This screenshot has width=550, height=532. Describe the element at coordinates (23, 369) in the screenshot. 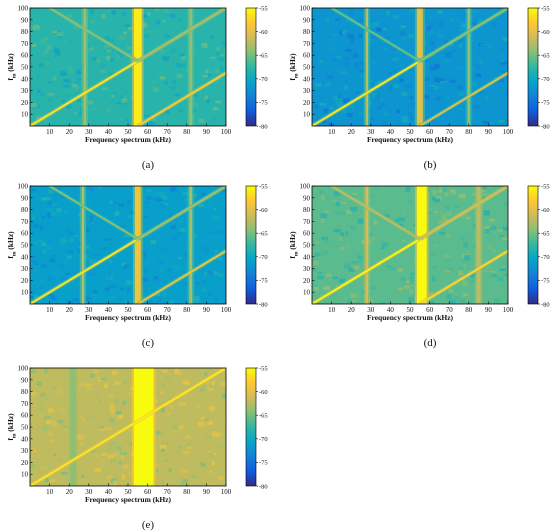

I see `y-tick-label: 100` at that location.